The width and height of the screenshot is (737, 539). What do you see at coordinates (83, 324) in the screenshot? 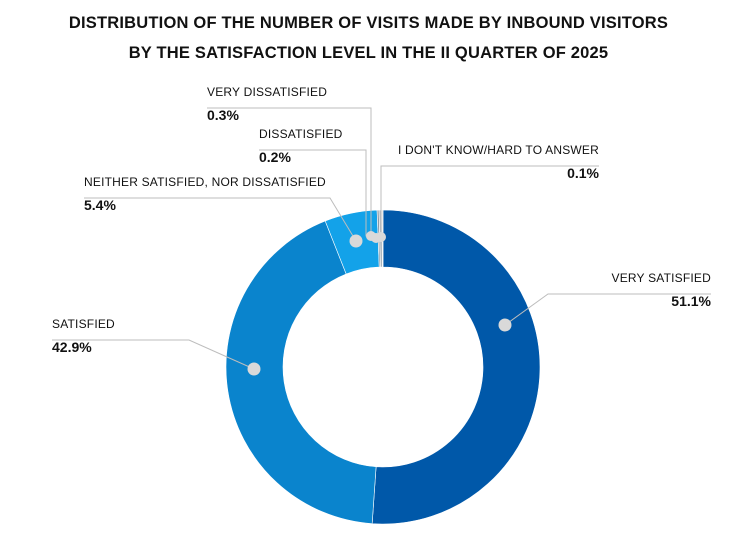
I see `slice-label-satisfied: SATISFIED` at bounding box center [83, 324].